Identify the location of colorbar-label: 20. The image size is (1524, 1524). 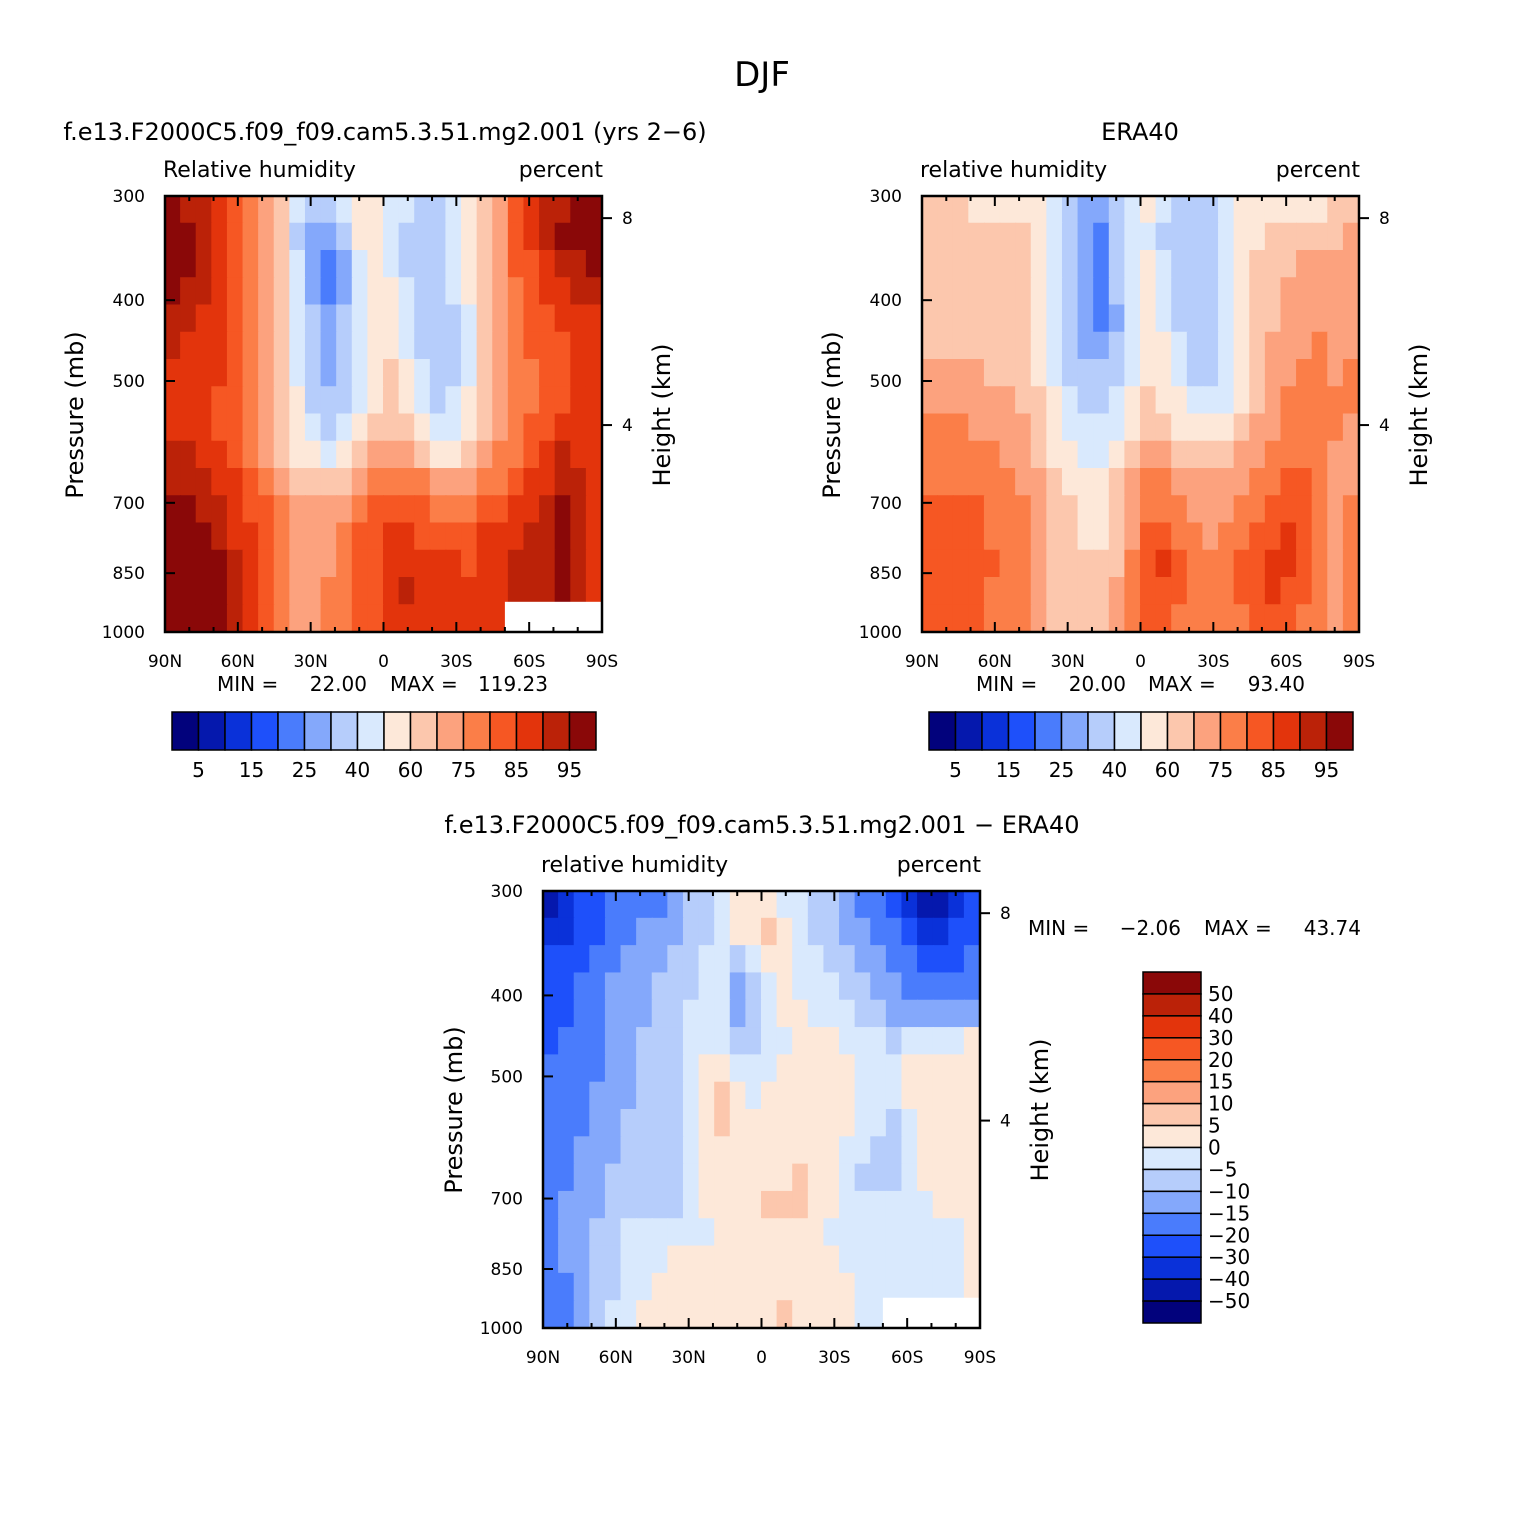
(1220, 1060).